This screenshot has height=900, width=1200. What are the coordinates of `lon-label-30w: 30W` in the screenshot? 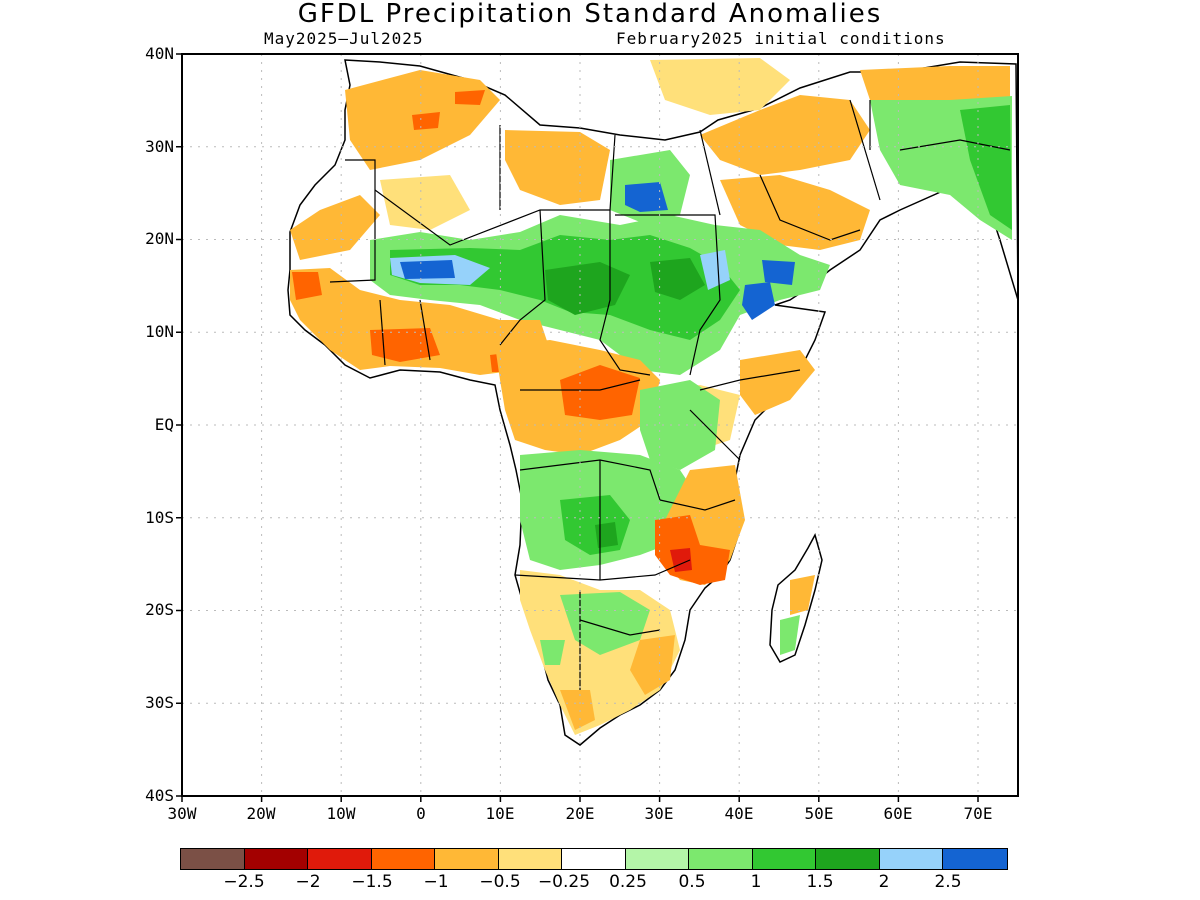 It's located at (182, 813).